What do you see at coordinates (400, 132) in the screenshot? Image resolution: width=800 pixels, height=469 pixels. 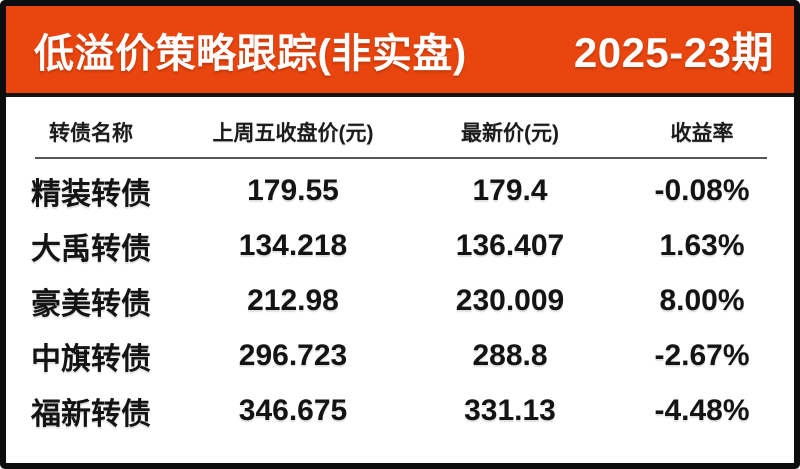 I see `table-header-row: 转债名称 上周五收盘价(元) 最新价(元) 收益率` at bounding box center [400, 132].